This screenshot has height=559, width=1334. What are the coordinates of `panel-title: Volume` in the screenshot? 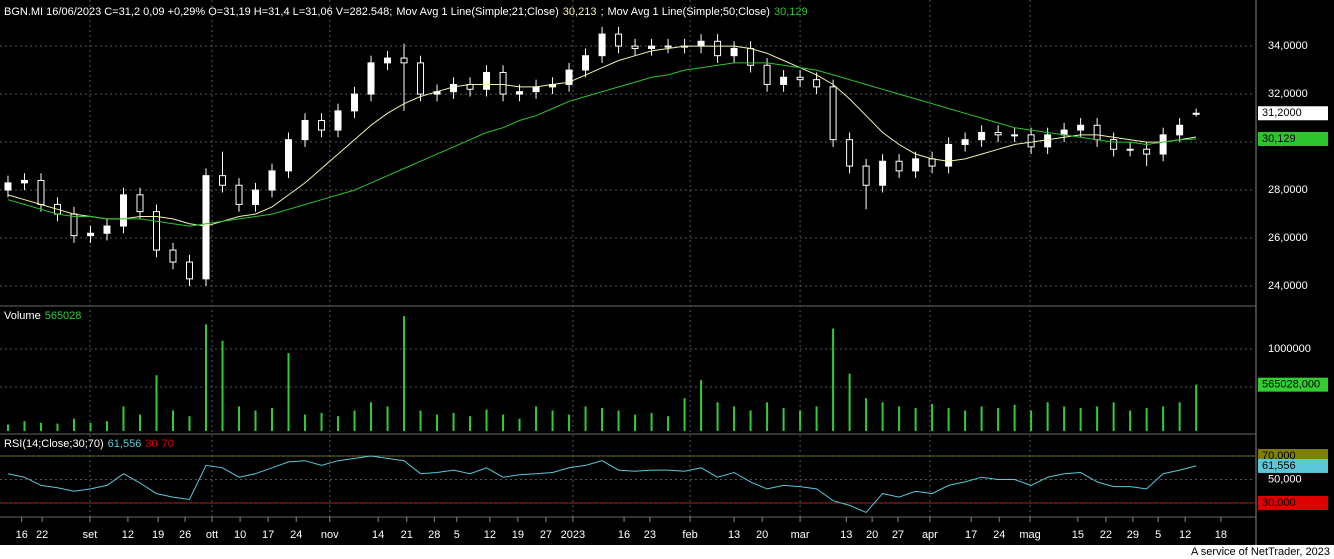 It's located at (22, 316).